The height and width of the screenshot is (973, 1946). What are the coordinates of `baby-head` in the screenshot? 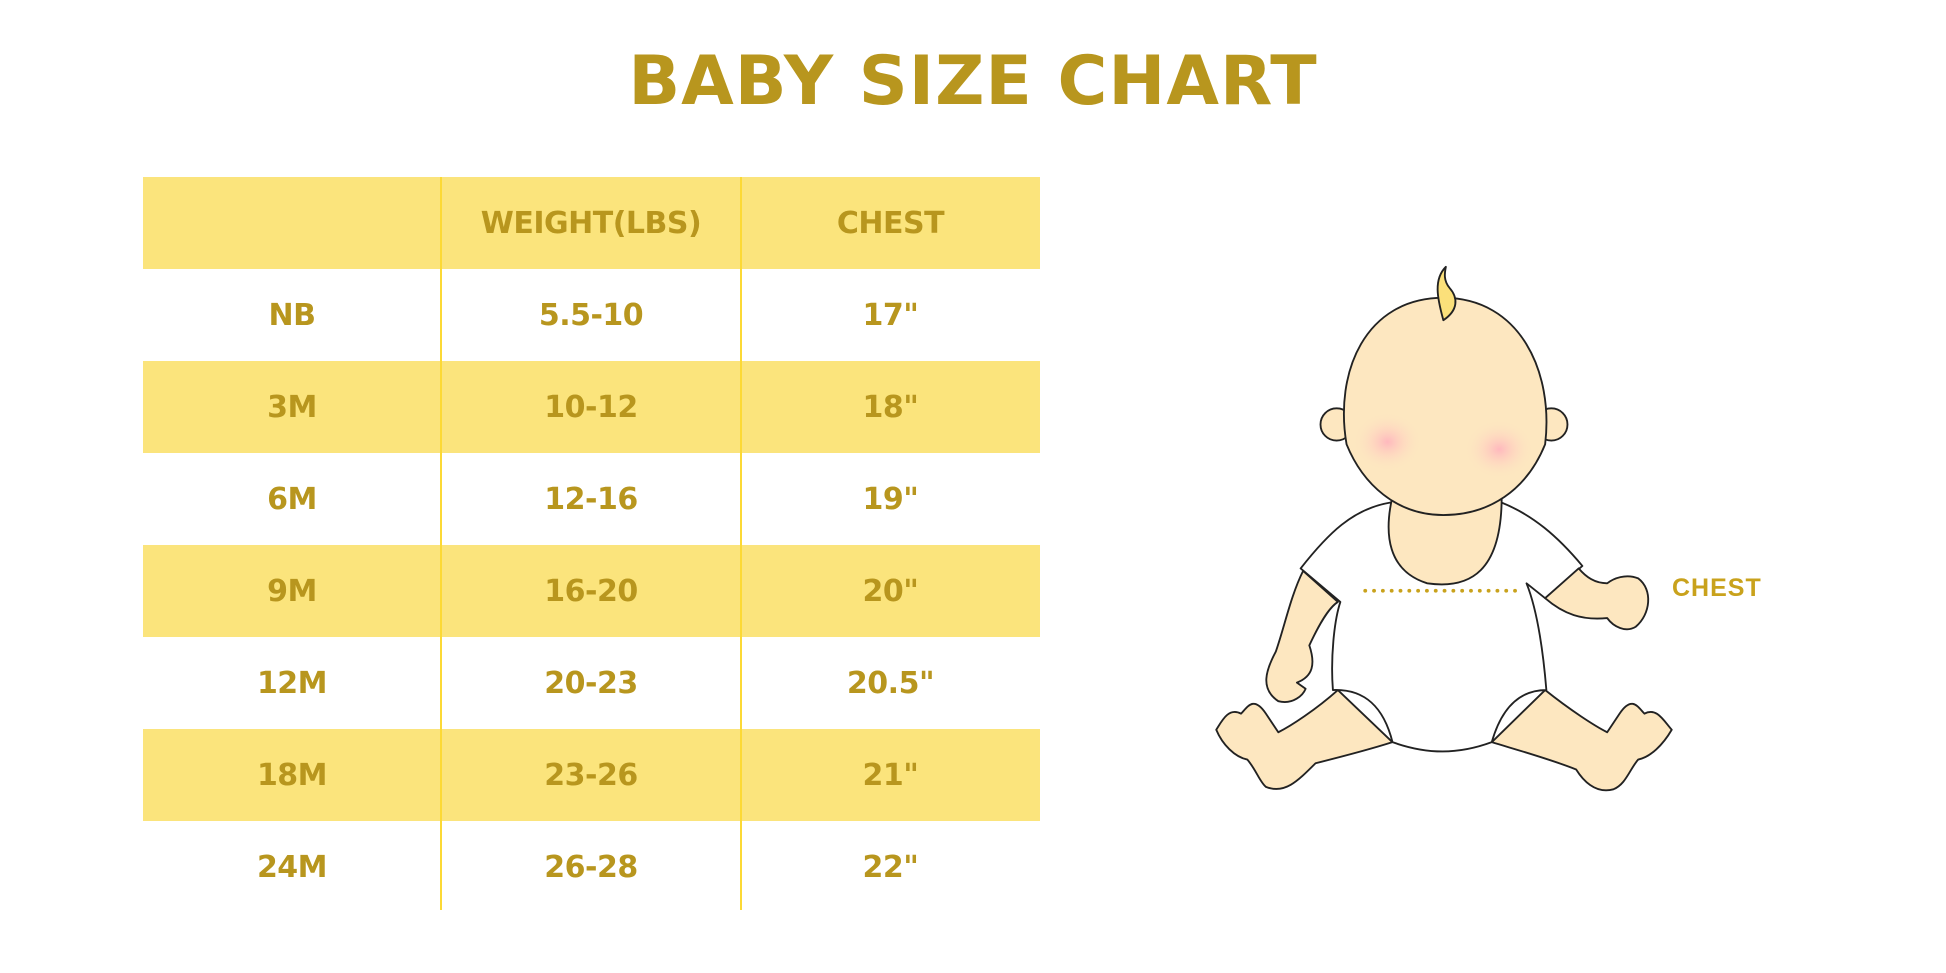 It's located at (1445, 406).